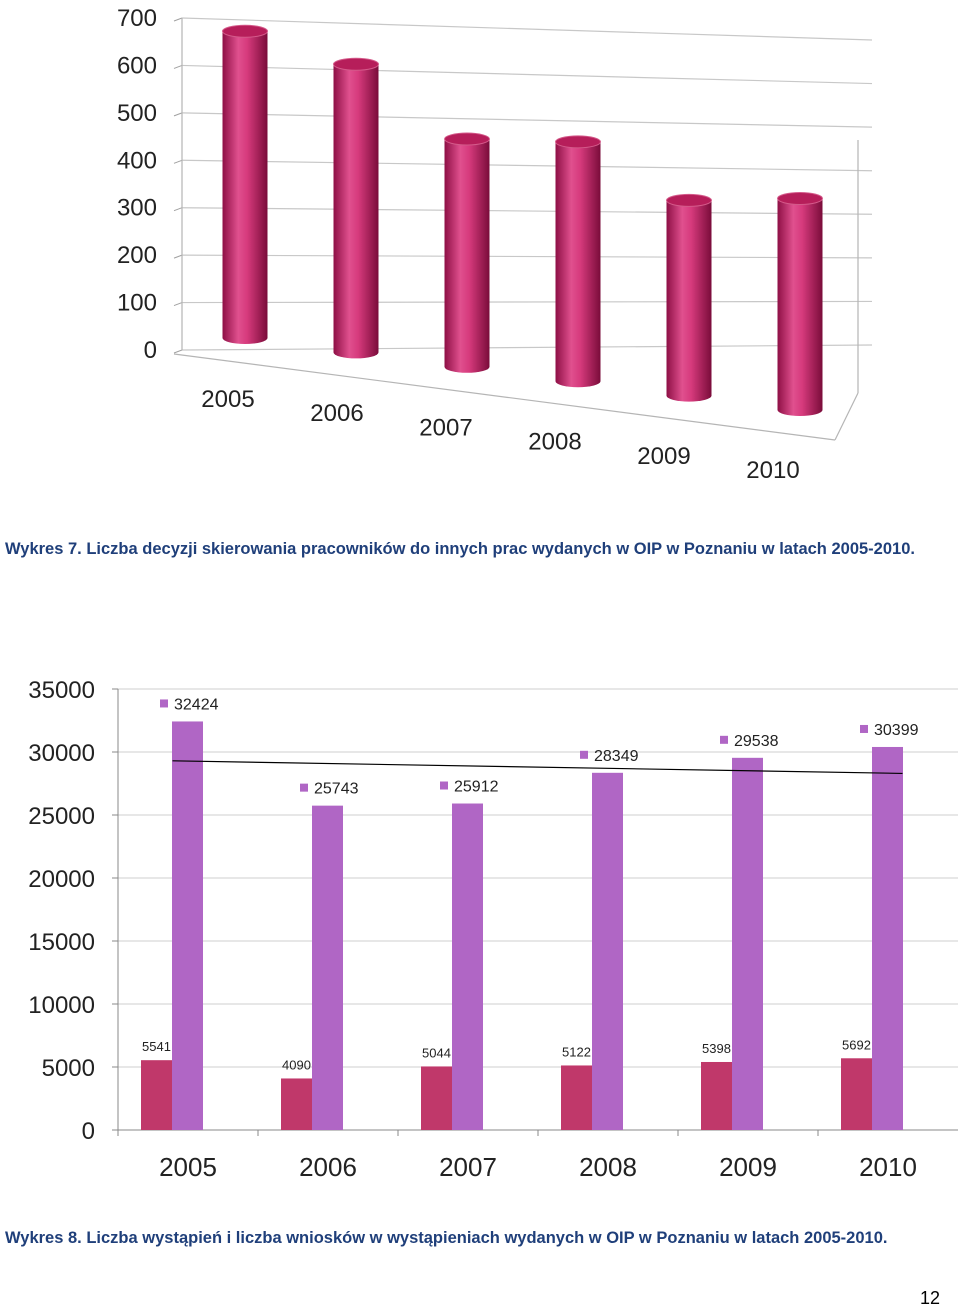 The image size is (960, 1309). Describe the element at coordinates (576, 1051) in the screenshot. I see `data-label: 5122` at that location.